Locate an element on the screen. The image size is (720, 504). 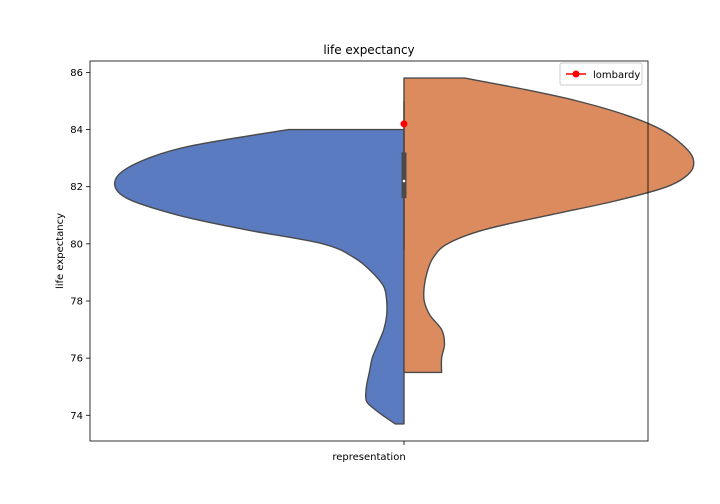
x-axis: representation is located at coordinates (369, 452).